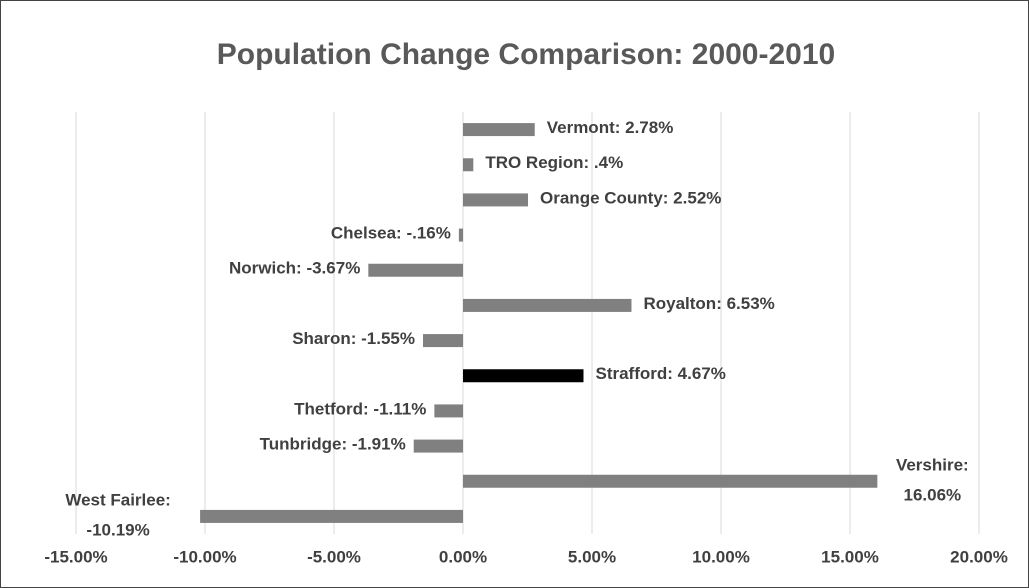 The image size is (1029, 588). What do you see at coordinates (526, 54) in the screenshot?
I see `chart-title: Population Change Comparison: 2000-2010` at bounding box center [526, 54].